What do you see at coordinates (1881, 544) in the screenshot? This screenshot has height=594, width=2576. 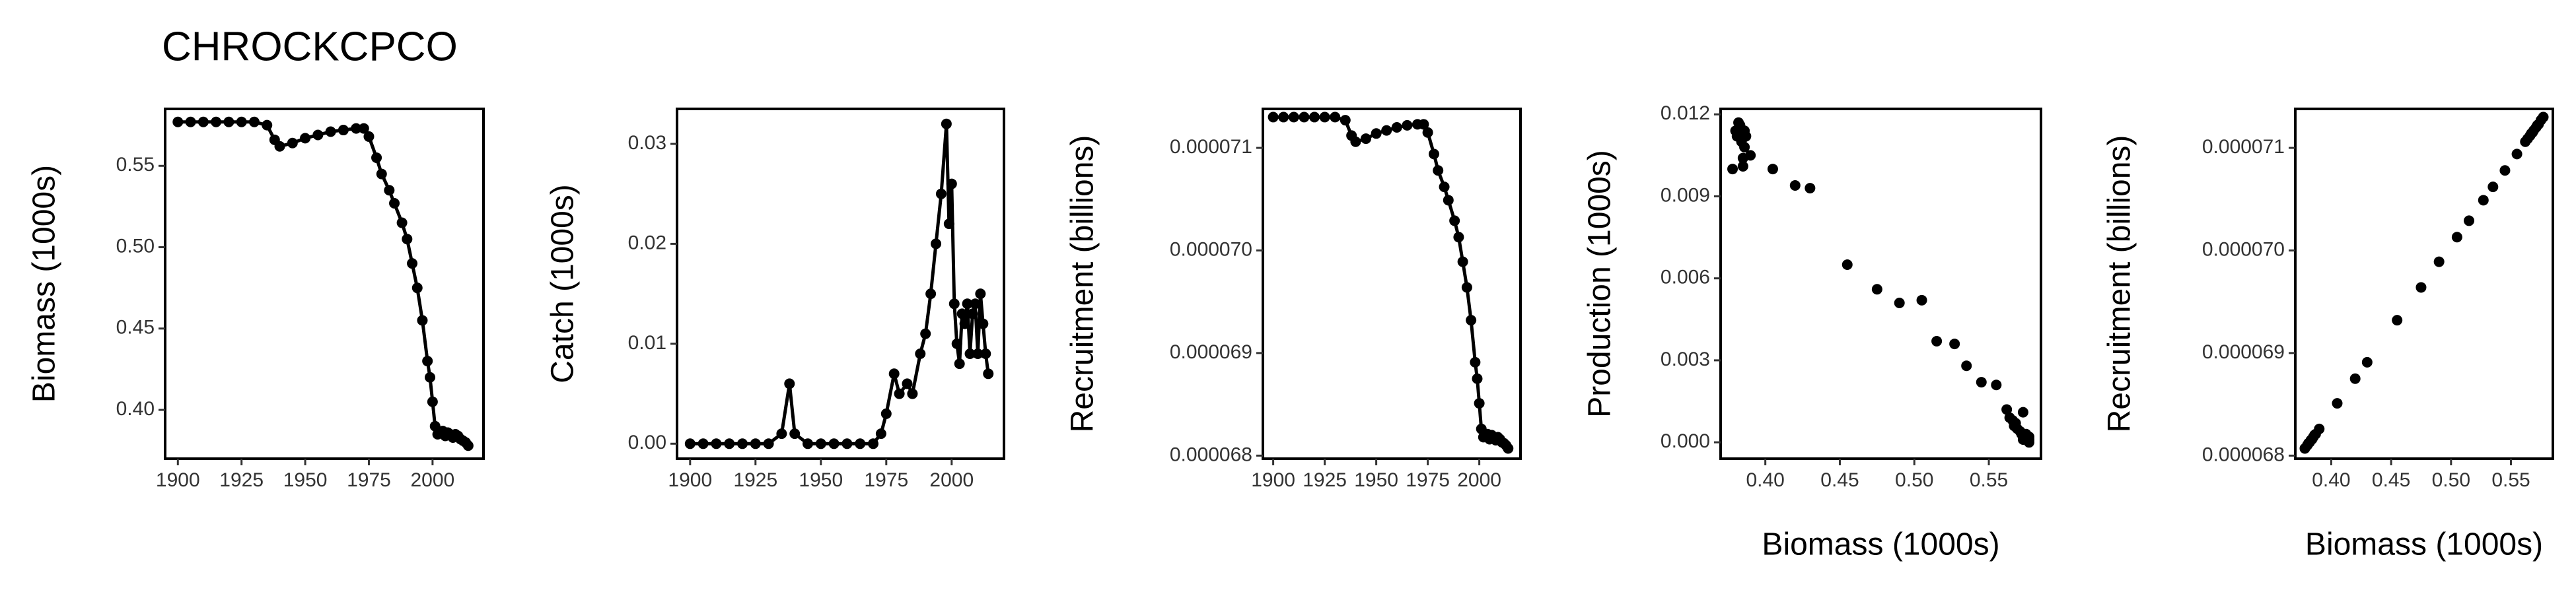 I see `x-axis-title: Biomass (1000s)` at bounding box center [1881, 544].